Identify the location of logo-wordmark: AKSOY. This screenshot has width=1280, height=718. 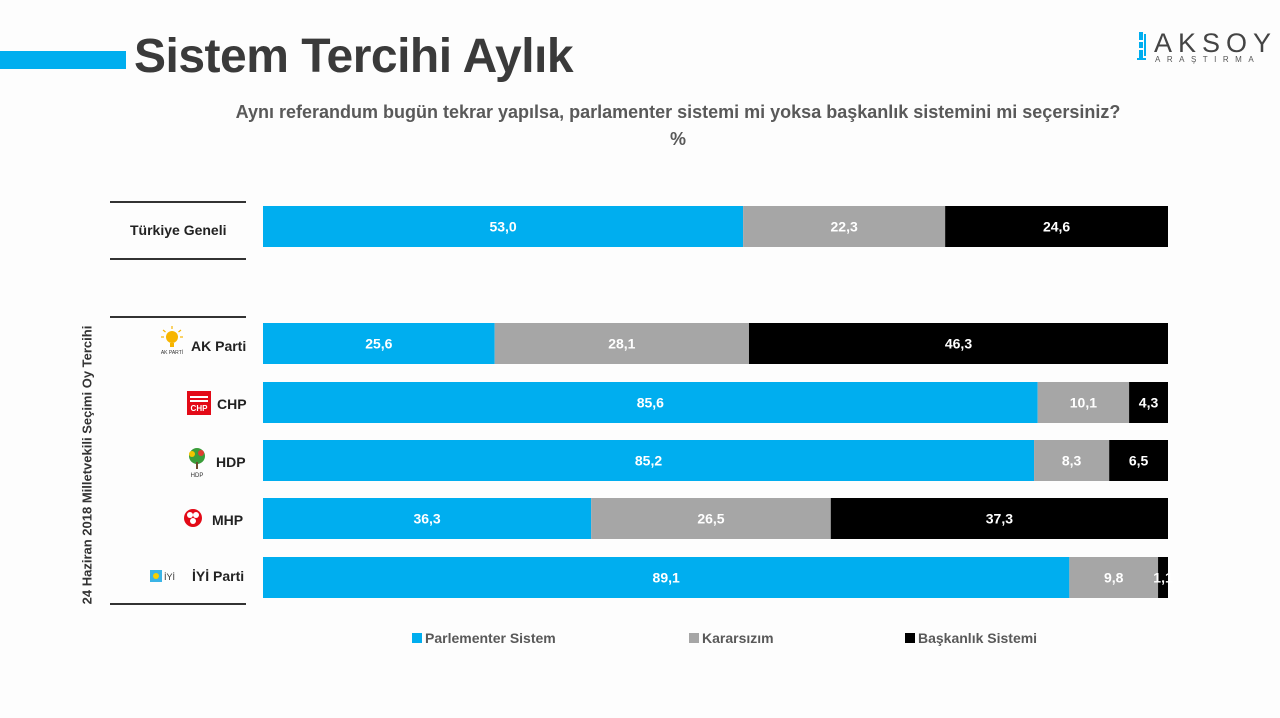
(1216, 43).